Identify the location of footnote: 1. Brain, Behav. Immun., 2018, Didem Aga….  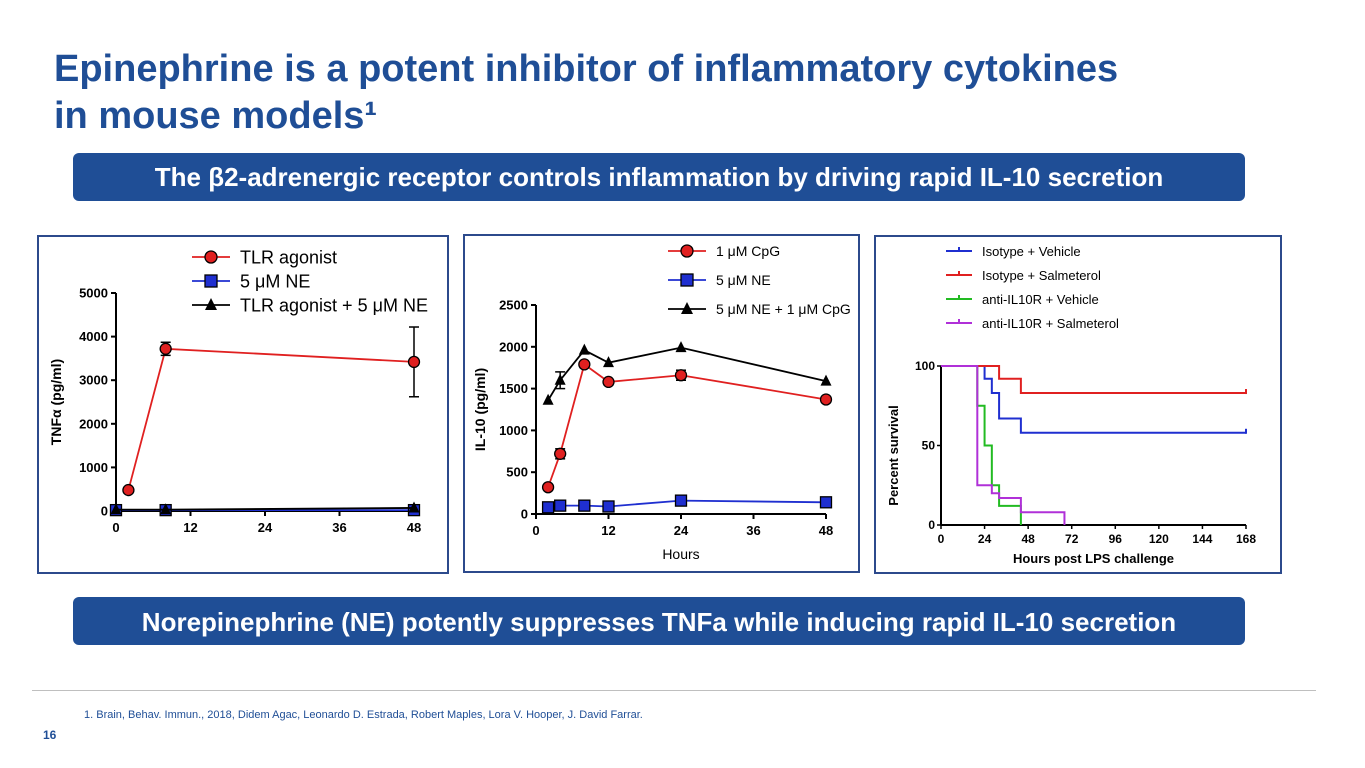
(363, 715).